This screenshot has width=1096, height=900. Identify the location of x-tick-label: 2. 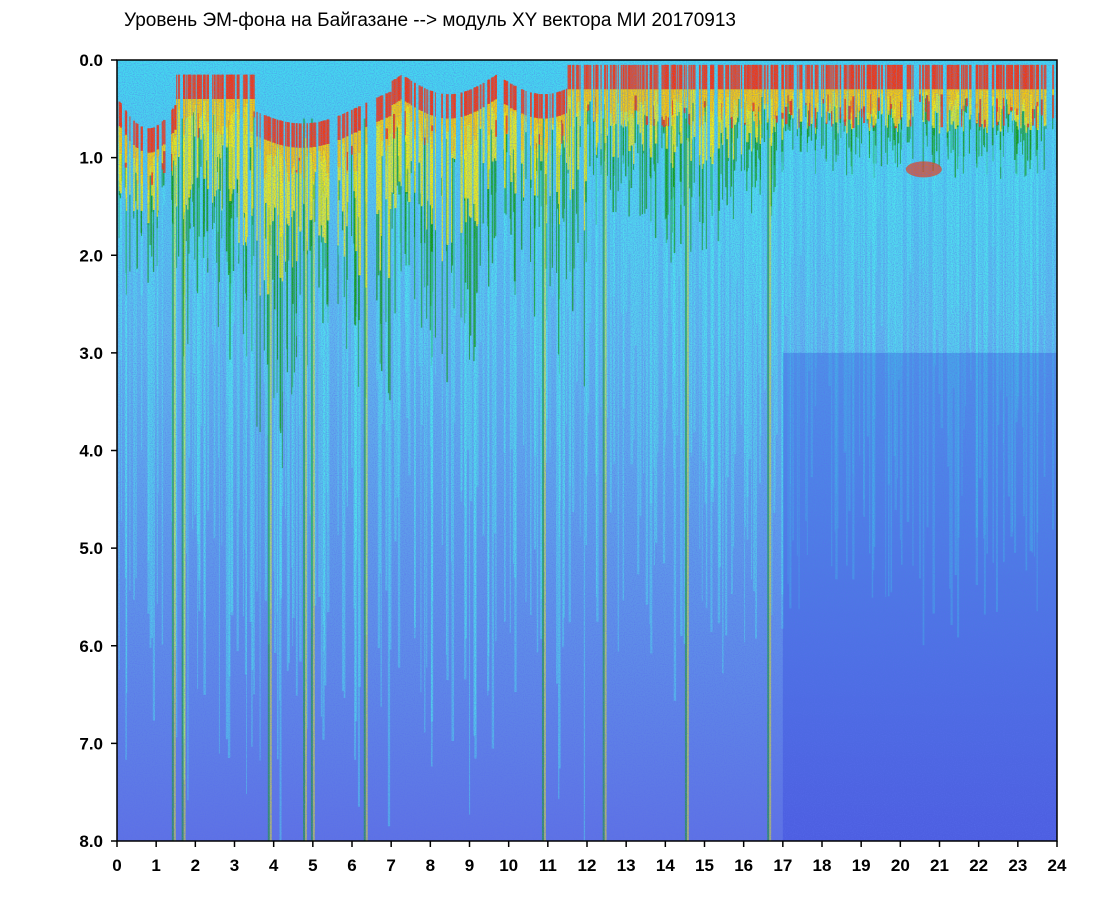
(195, 865).